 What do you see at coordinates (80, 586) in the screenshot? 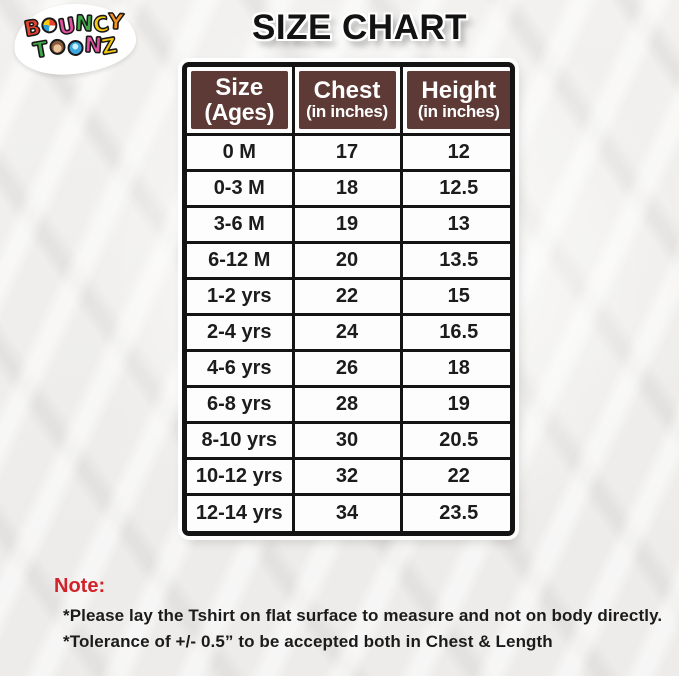
I see `note-label: Note:` at bounding box center [80, 586].